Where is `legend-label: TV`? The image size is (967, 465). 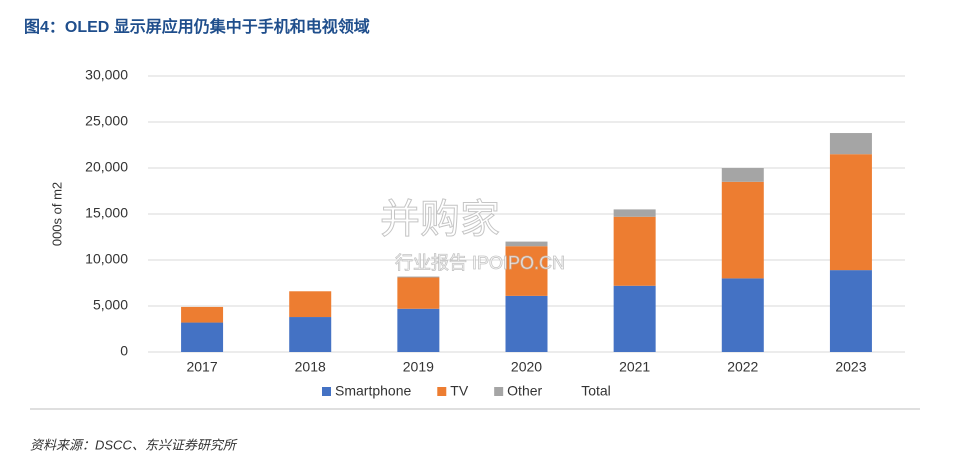 legend-label: TV is located at coordinates (459, 391).